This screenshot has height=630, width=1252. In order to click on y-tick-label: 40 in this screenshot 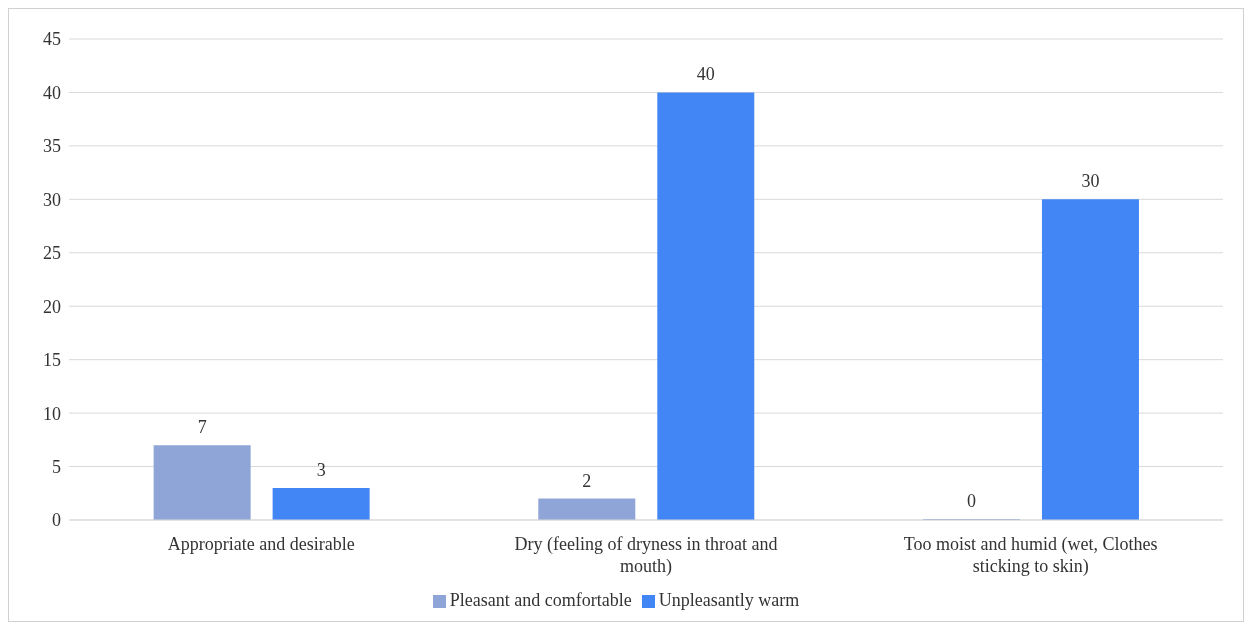, I will do `click(52, 92)`.